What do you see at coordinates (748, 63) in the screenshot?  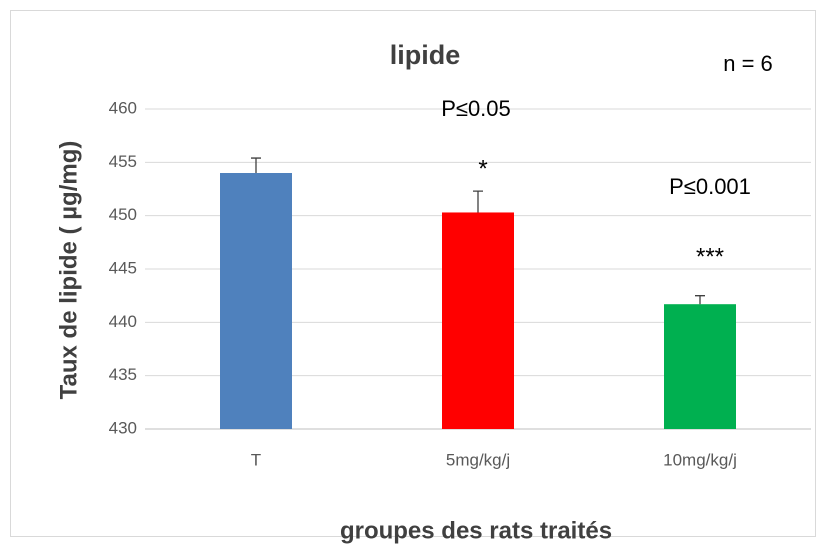 I see `annotation: n = 6` at bounding box center [748, 63].